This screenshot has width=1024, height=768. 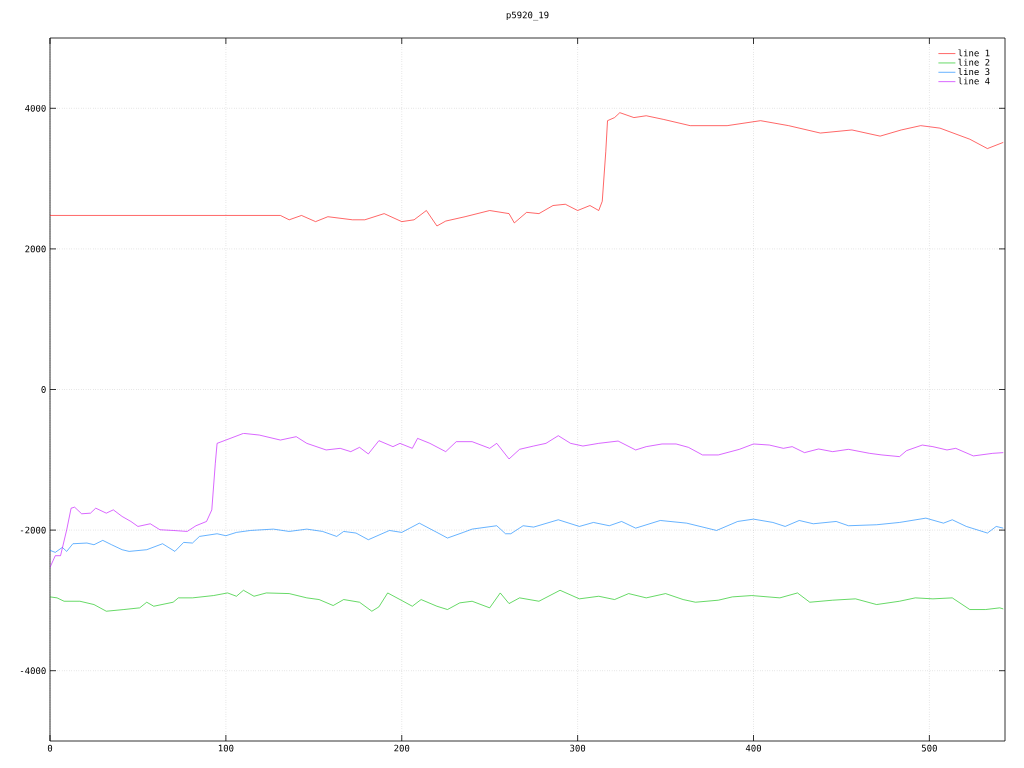 I want to click on x-tick-label: 300, so click(x=578, y=748).